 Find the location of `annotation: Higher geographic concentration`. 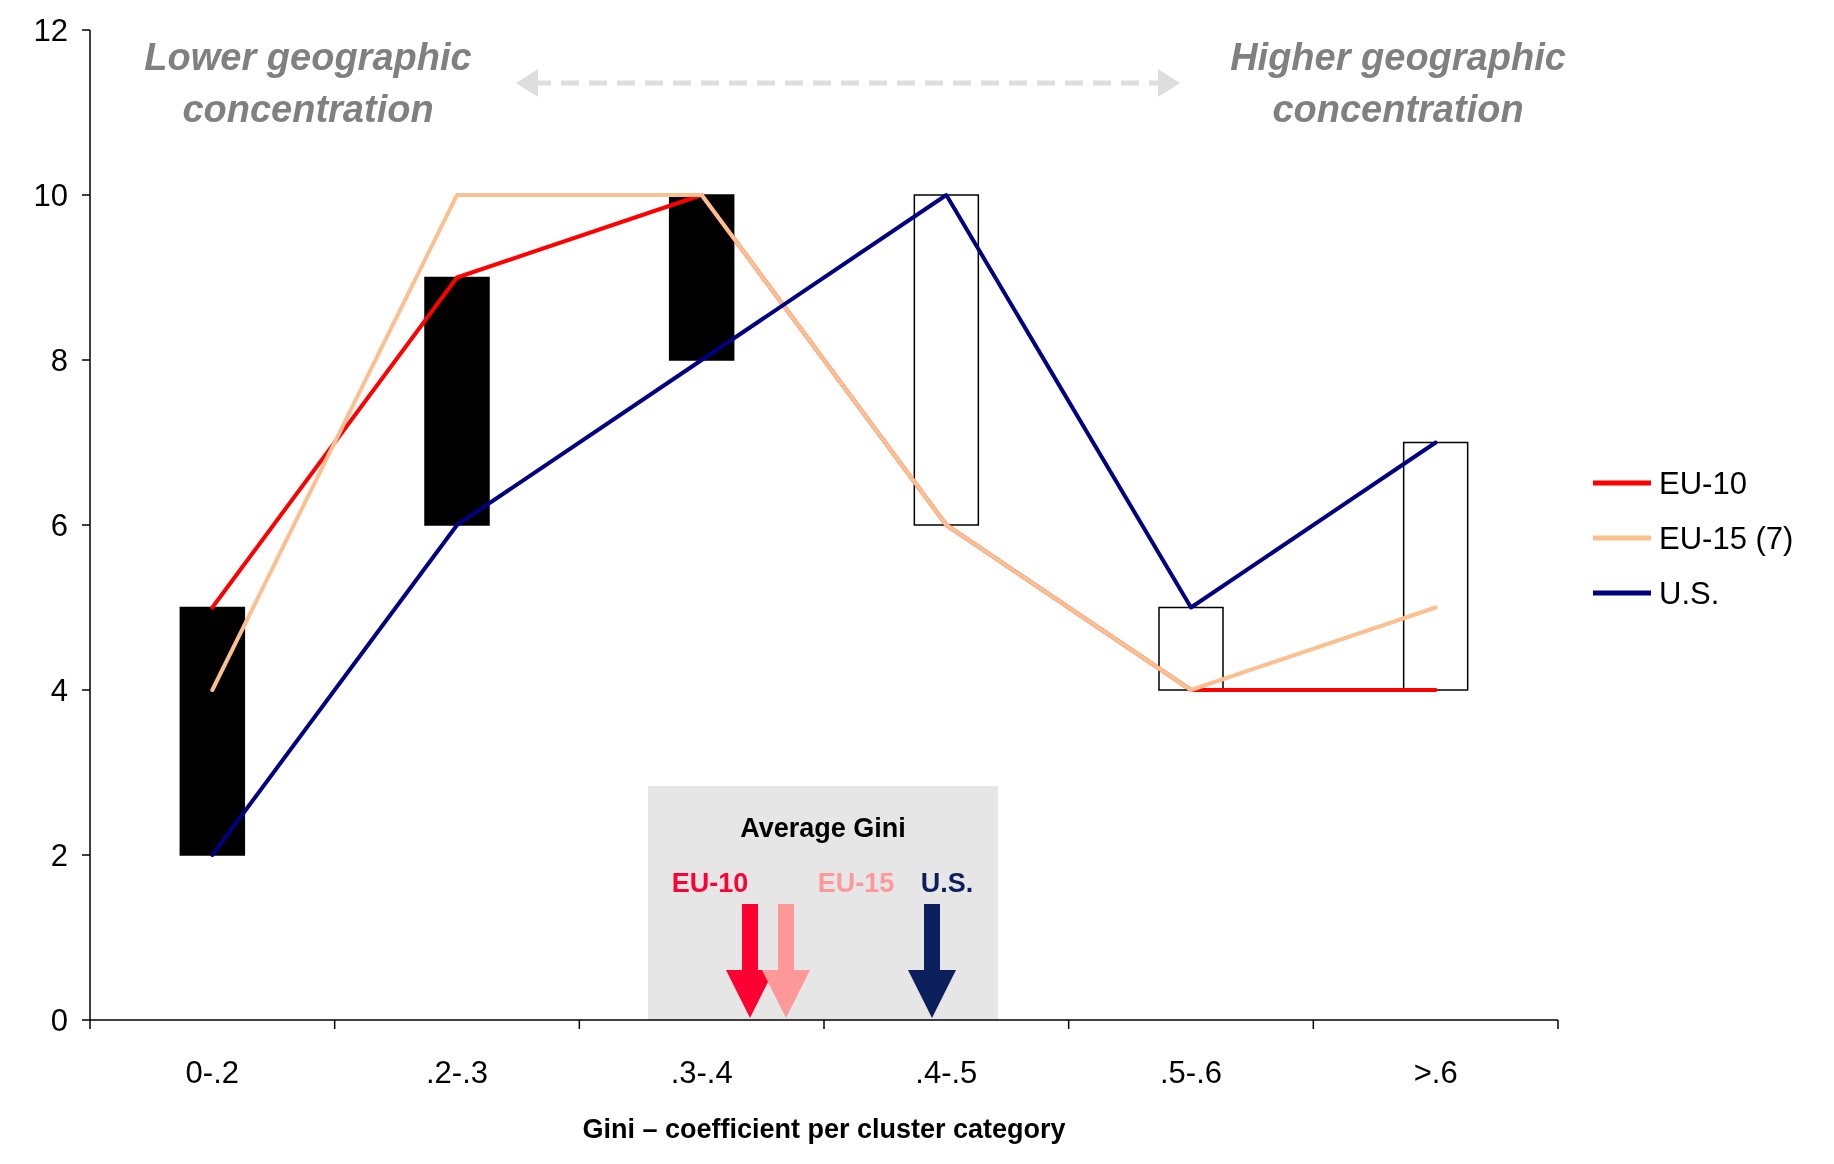

annotation: Higher geographic concentration is located at coordinates (1398, 83).